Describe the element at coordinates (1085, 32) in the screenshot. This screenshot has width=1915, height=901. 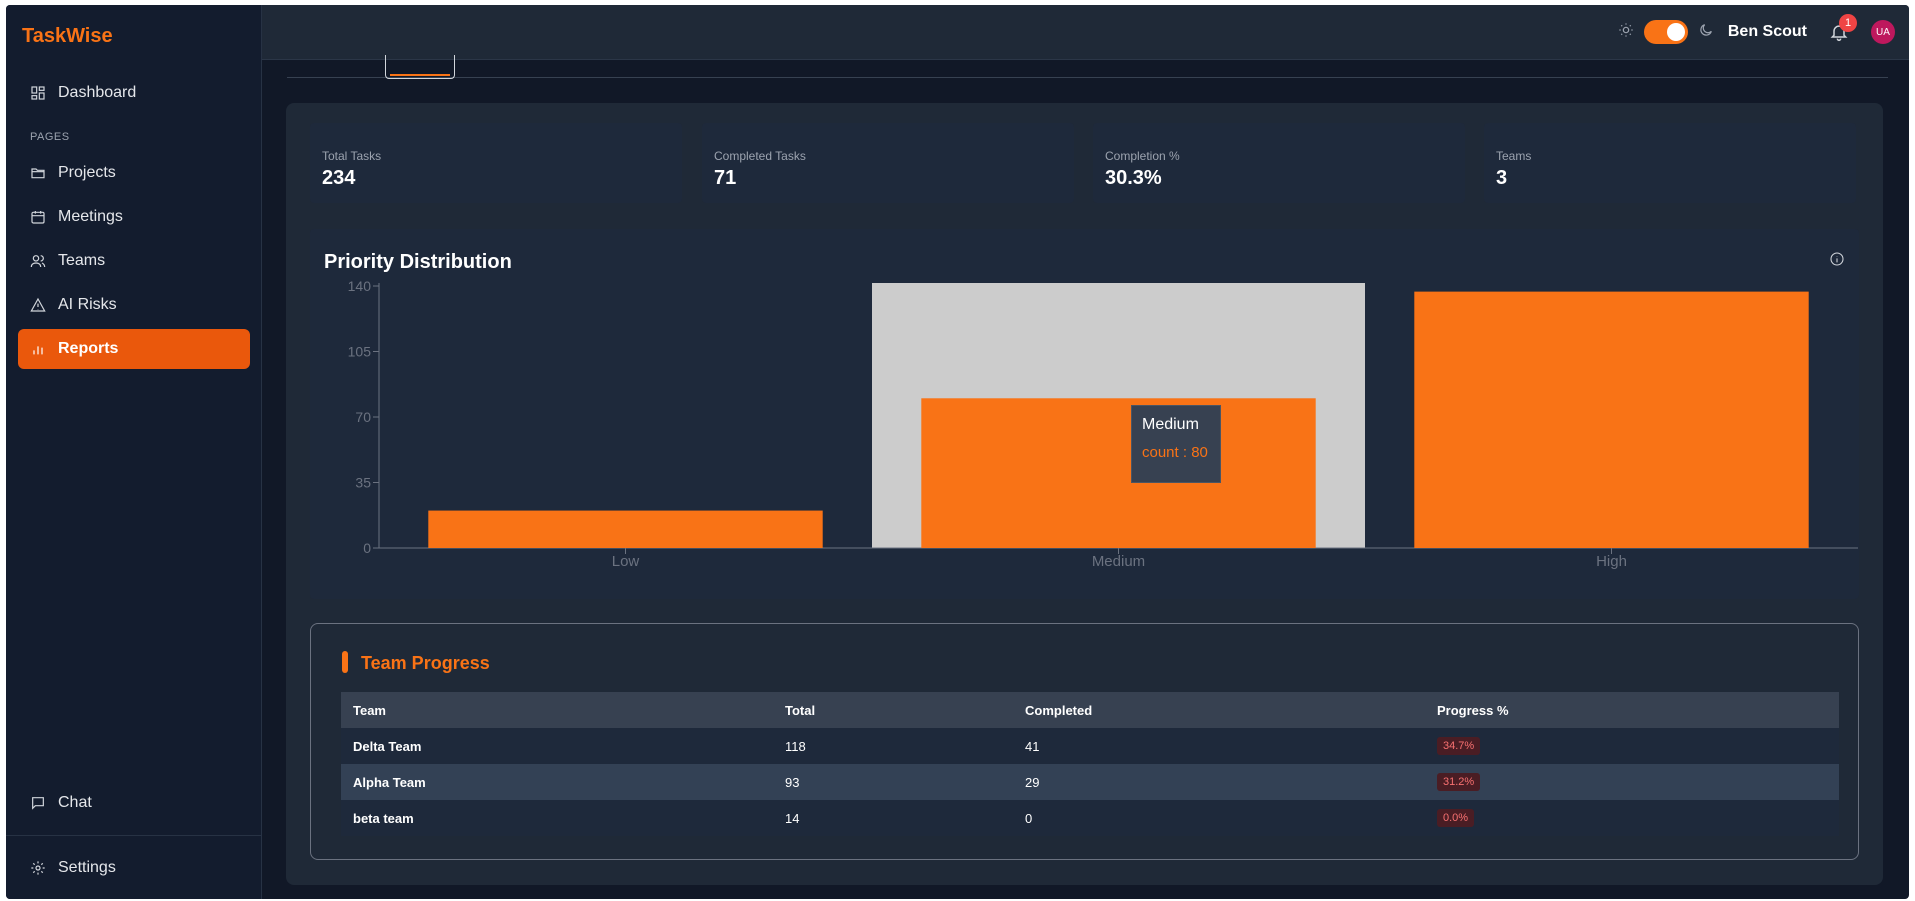
I see `top-header: Ben Scout 1 UA` at that location.